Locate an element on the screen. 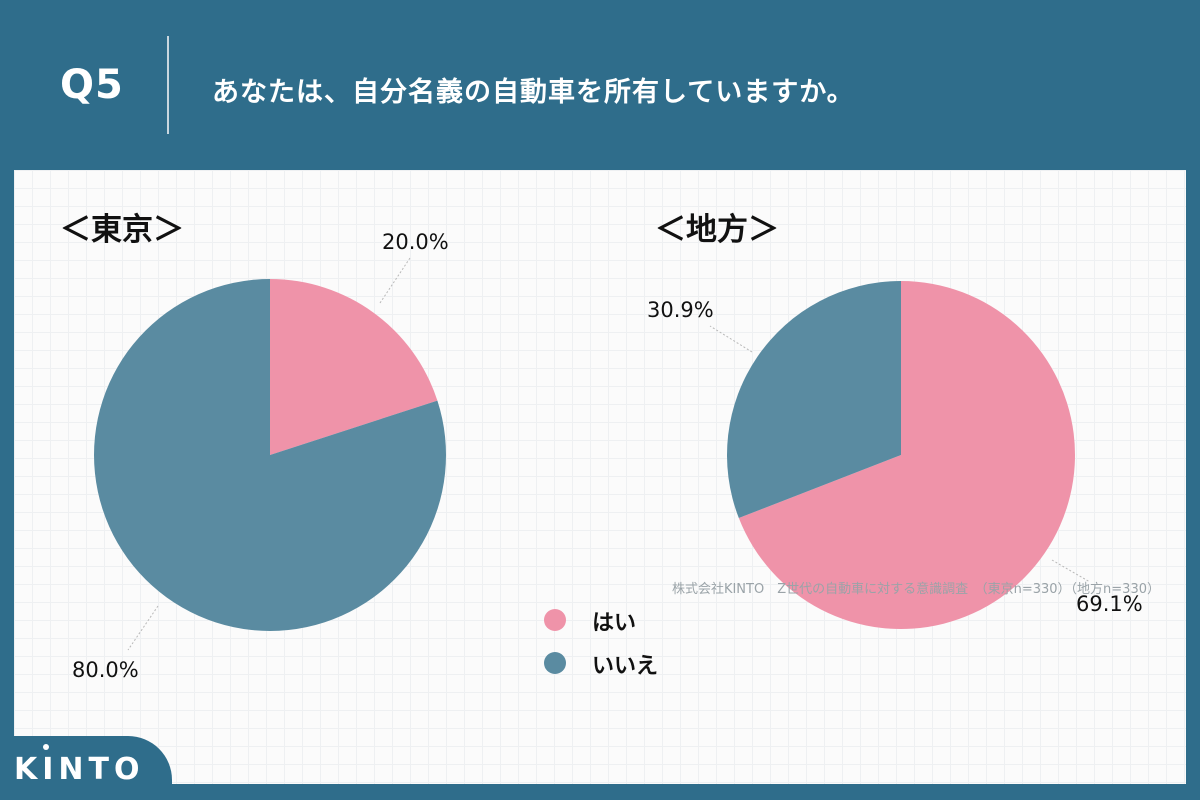  regional-pie is located at coordinates (900, 455).